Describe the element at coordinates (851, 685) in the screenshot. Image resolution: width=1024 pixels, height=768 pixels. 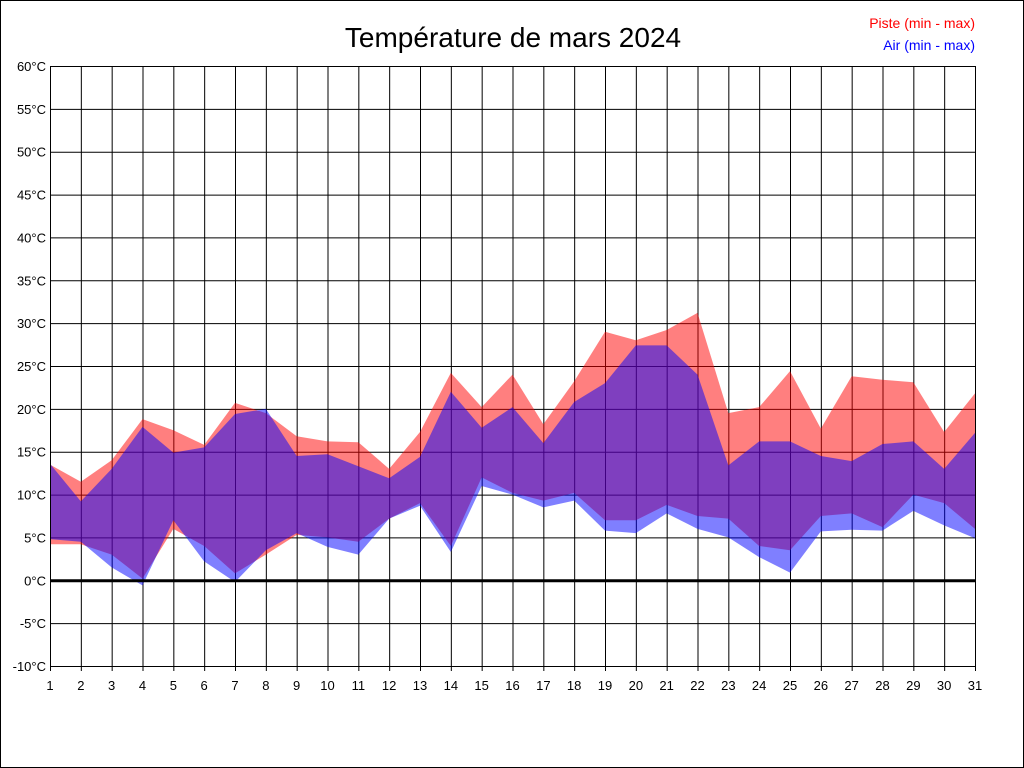
I see `x-tick-label: 27` at that location.